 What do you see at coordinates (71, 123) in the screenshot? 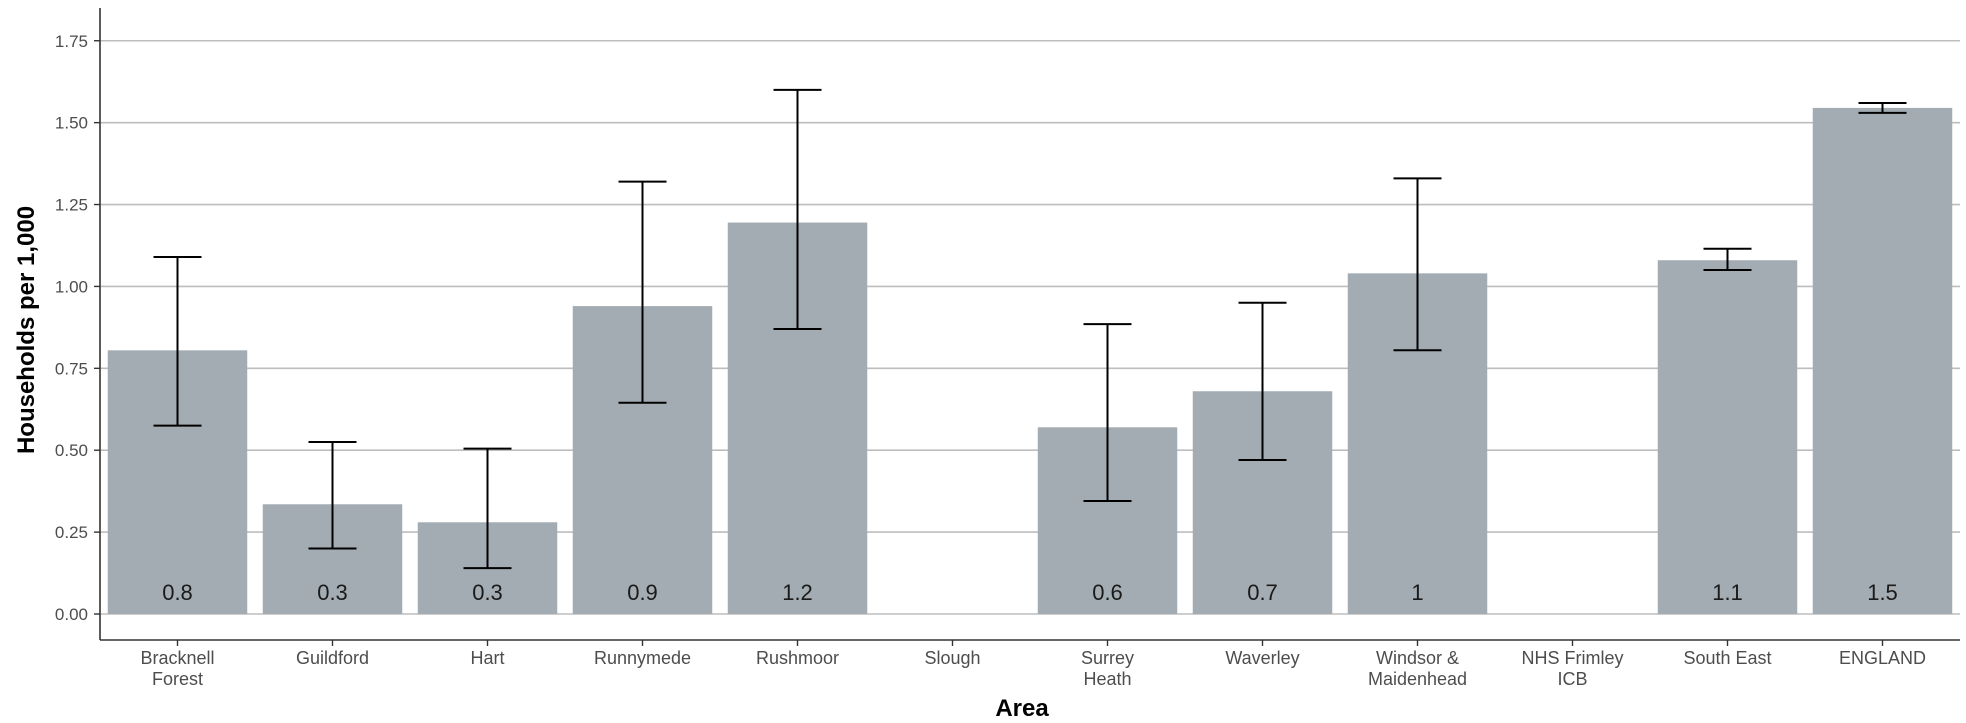
I see `y-tick-label: 1.50` at bounding box center [71, 123].